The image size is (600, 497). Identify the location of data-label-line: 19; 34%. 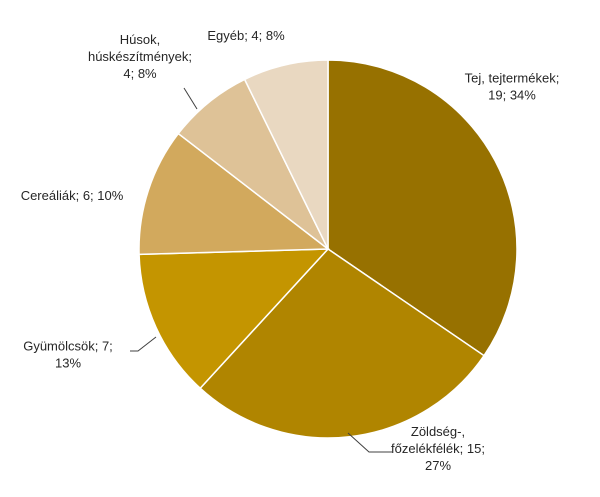
(512, 95).